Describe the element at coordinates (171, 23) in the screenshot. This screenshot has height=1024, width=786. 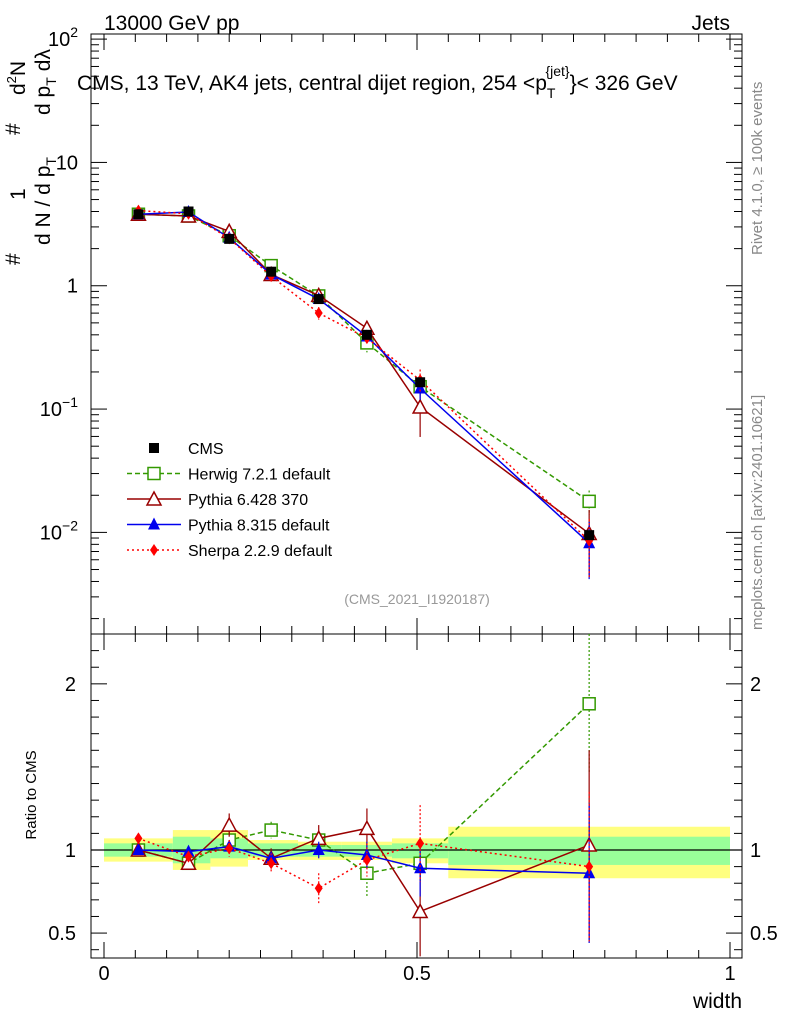
I see `header-left: 13000 GeV pp` at that location.